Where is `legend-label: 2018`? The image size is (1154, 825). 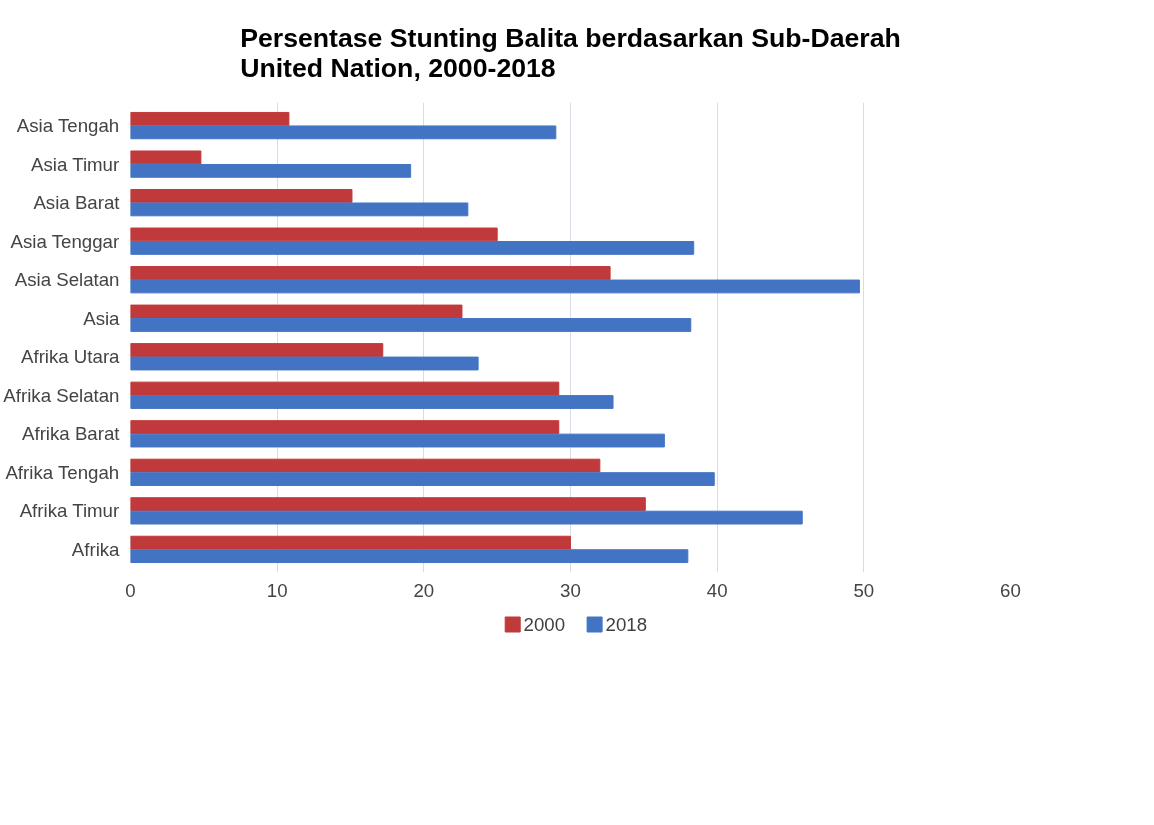 legend-label: 2018 is located at coordinates (626, 624).